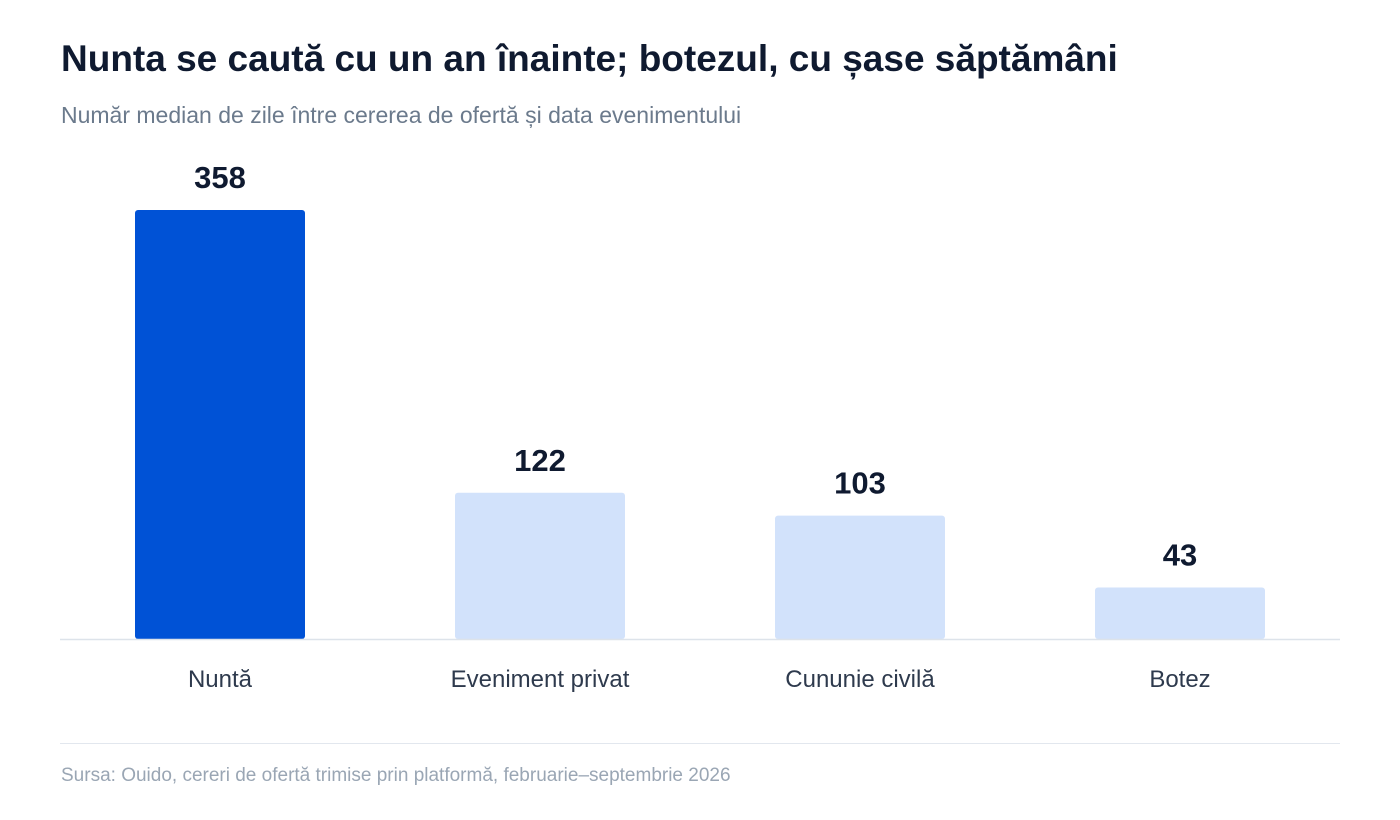 The height and width of the screenshot is (820, 1400). Describe the element at coordinates (1180, 554) in the screenshot. I see `data-label-botez: 43` at that location.